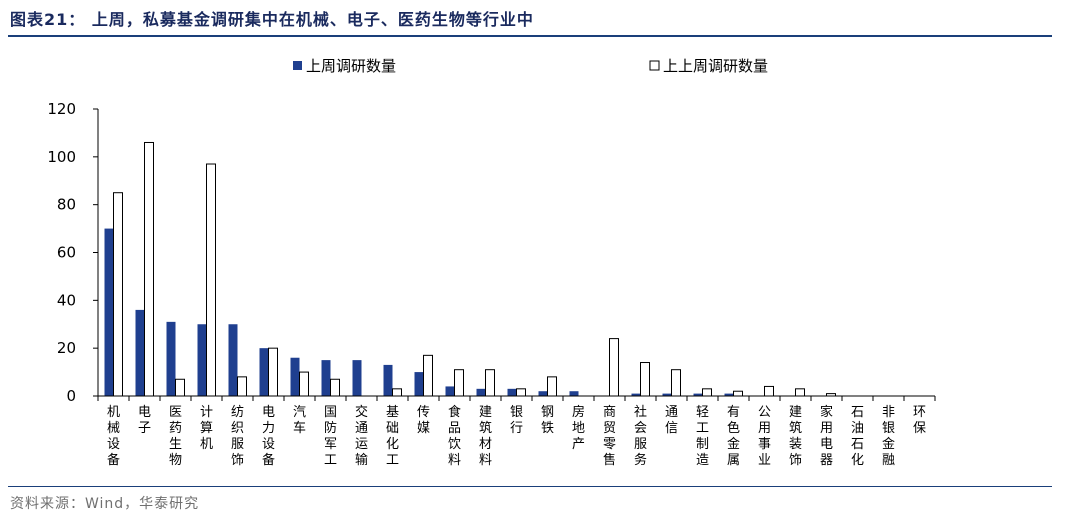 The width and height of the screenshot is (1080, 523). Describe the element at coordinates (206, 428) in the screenshot. I see `x-category-label: 计算机` at that location.